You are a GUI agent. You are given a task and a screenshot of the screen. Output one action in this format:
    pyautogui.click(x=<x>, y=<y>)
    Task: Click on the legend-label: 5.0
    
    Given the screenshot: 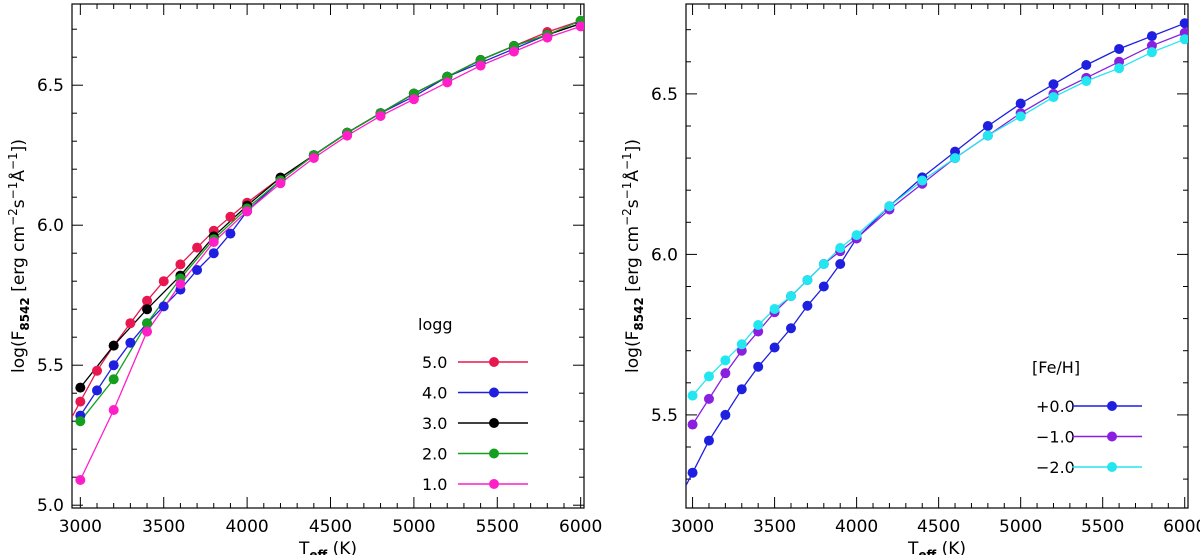 What is the action you would take?
    pyautogui.click(x=434, y=362)
    